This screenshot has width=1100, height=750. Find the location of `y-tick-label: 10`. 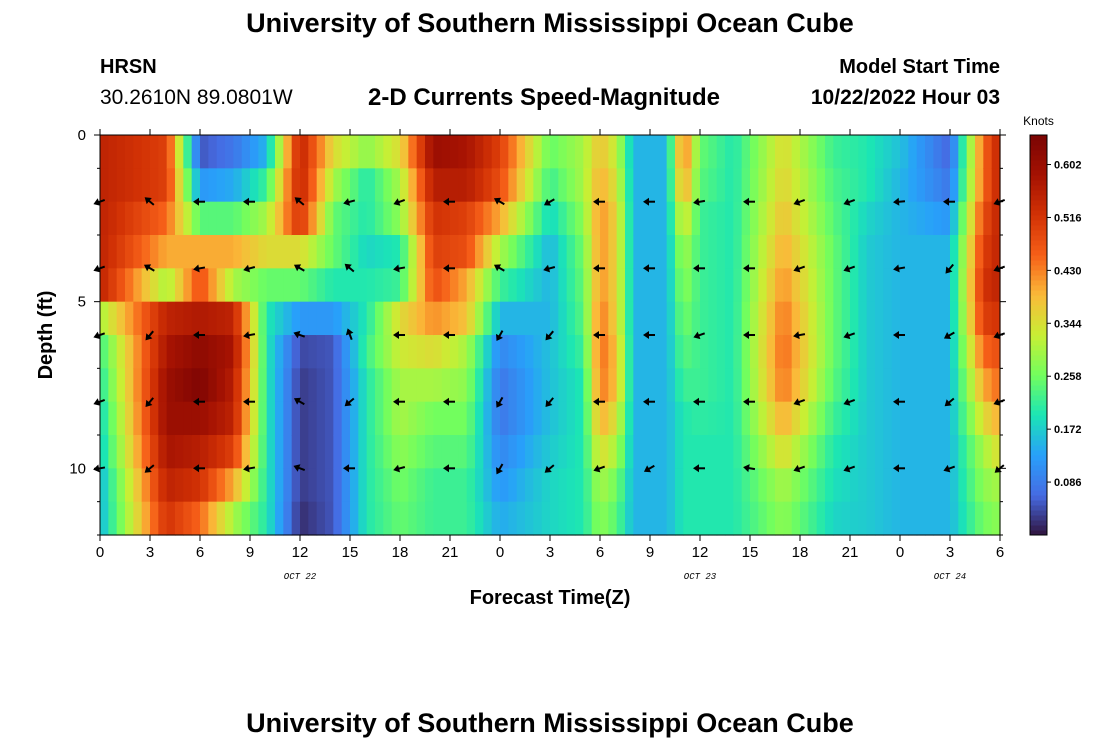

y-tick-label: 10 is located at coordinates (77, 468).